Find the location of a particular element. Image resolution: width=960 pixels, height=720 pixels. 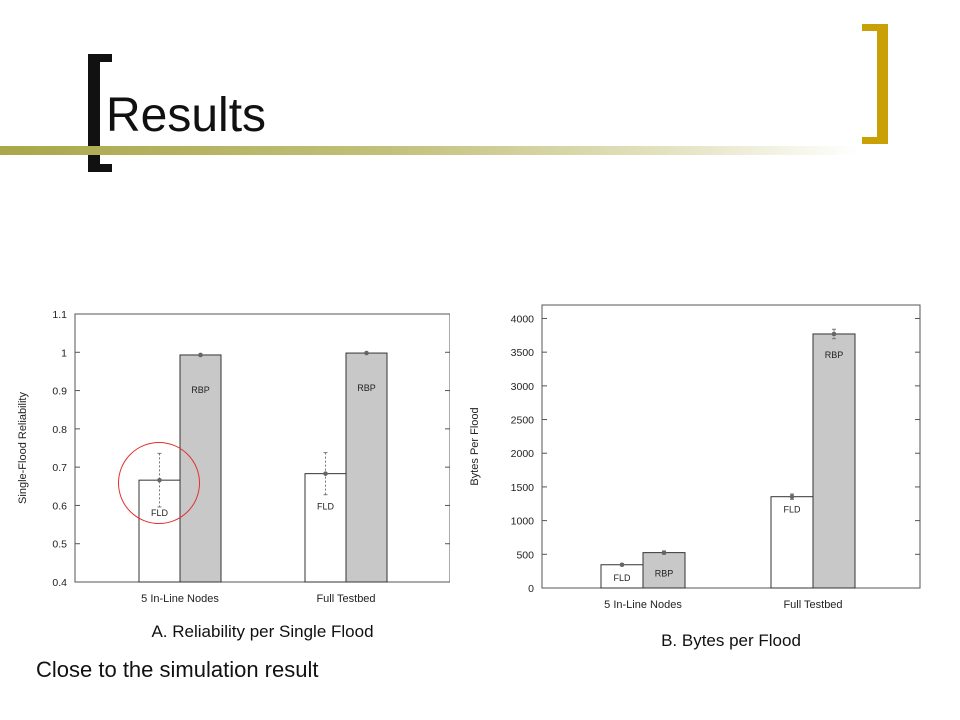

chart-b-ytick-label: 3000 is located at coordinates (523, 387).